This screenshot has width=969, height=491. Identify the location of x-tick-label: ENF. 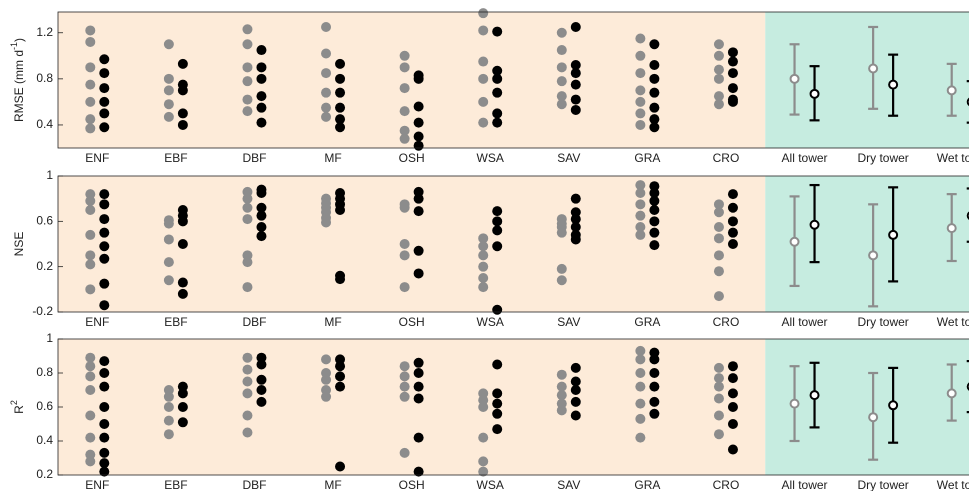
(97, 158).